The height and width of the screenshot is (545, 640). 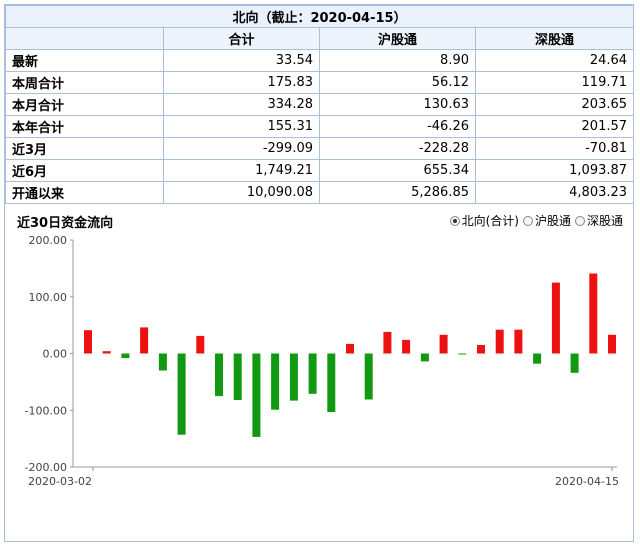 What do you see at coordinates (241, 60) in the screenshot?
I see `cell-total: 33.54` at bounding box center [241, 60].